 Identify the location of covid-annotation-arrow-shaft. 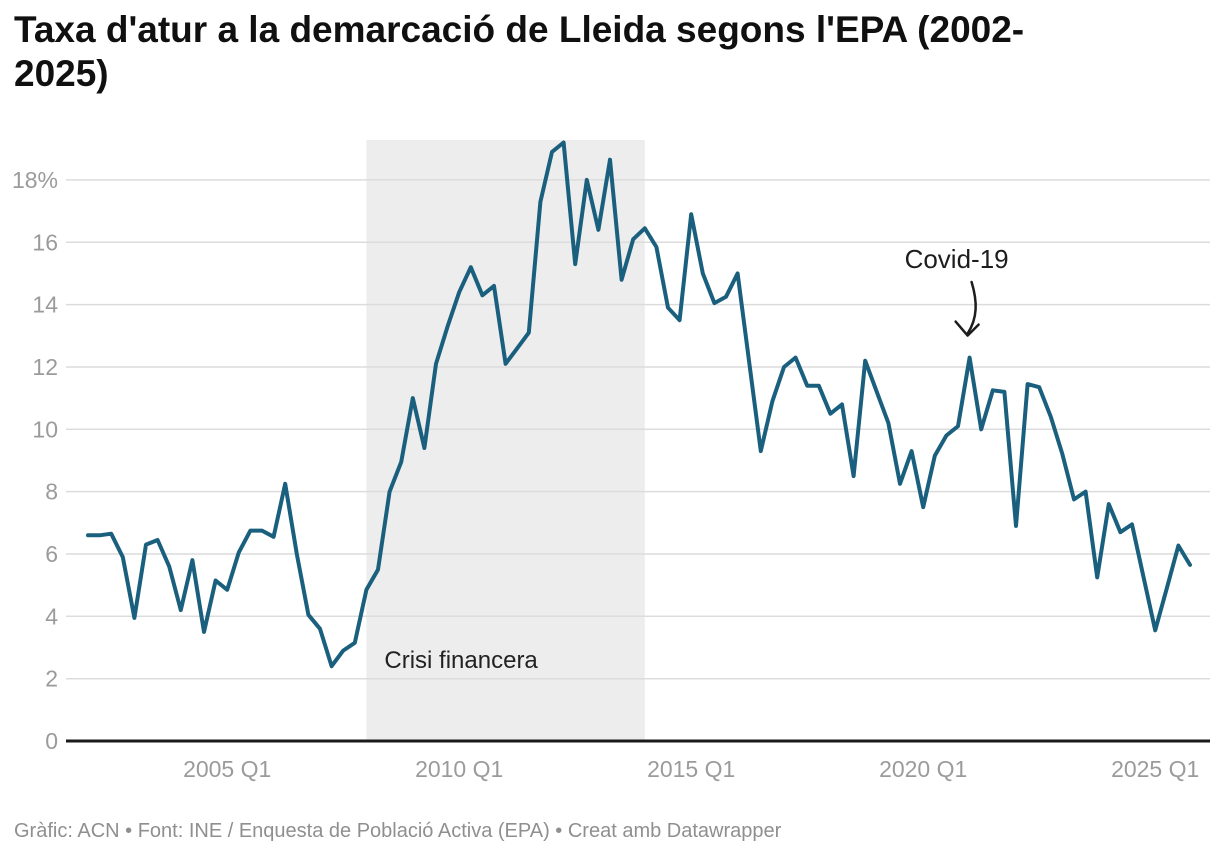
(971, 307).